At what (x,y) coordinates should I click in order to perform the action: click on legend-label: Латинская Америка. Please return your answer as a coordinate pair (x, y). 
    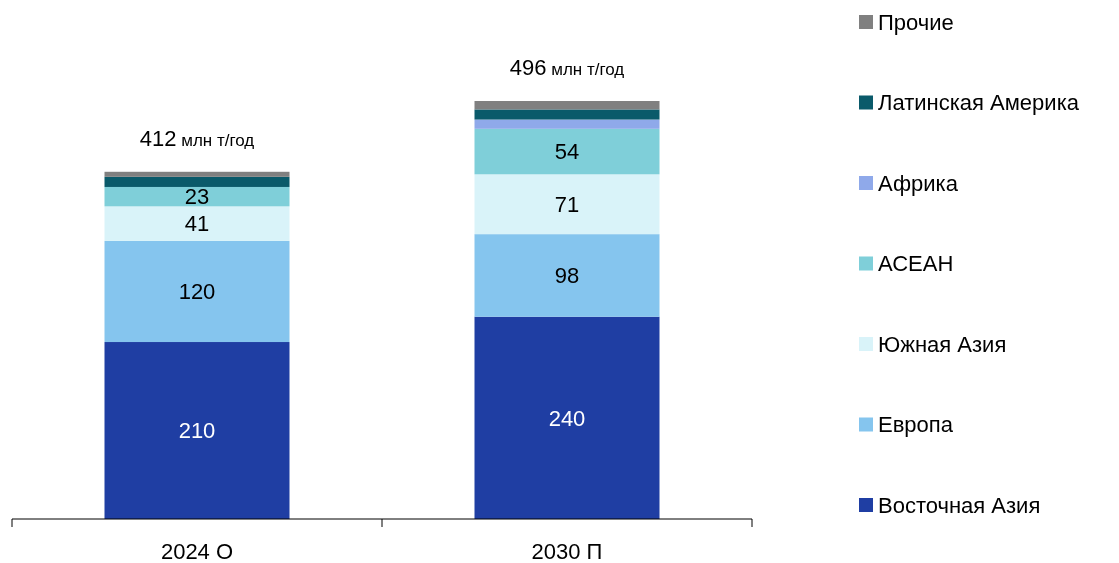
    Looking at the image, I should click on (979, 103).